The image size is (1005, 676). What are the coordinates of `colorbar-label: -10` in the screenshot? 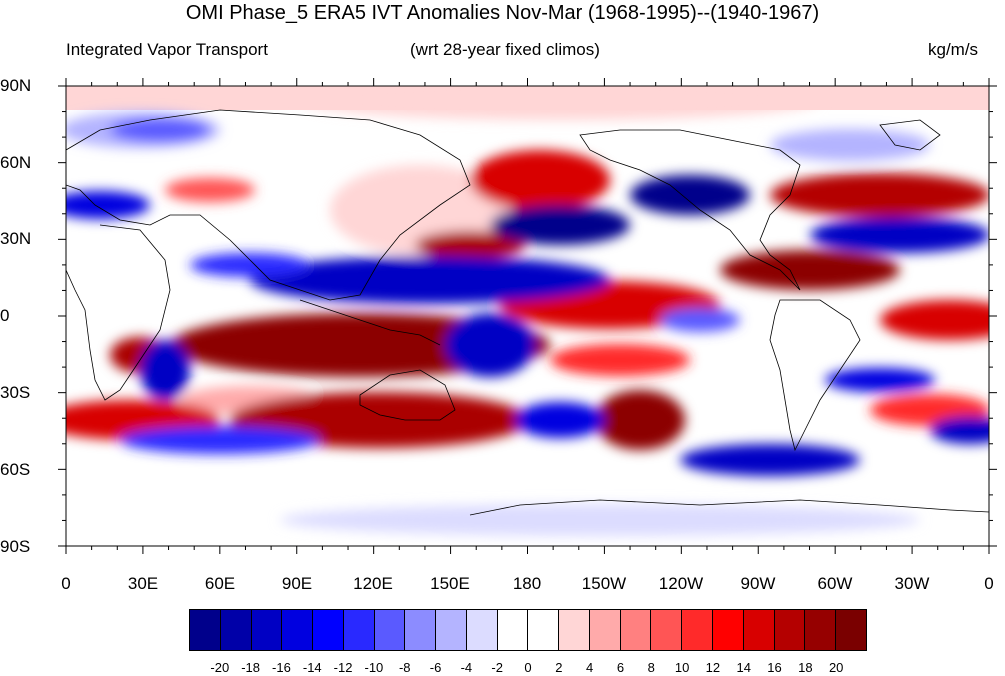 It's located at (374, 667).